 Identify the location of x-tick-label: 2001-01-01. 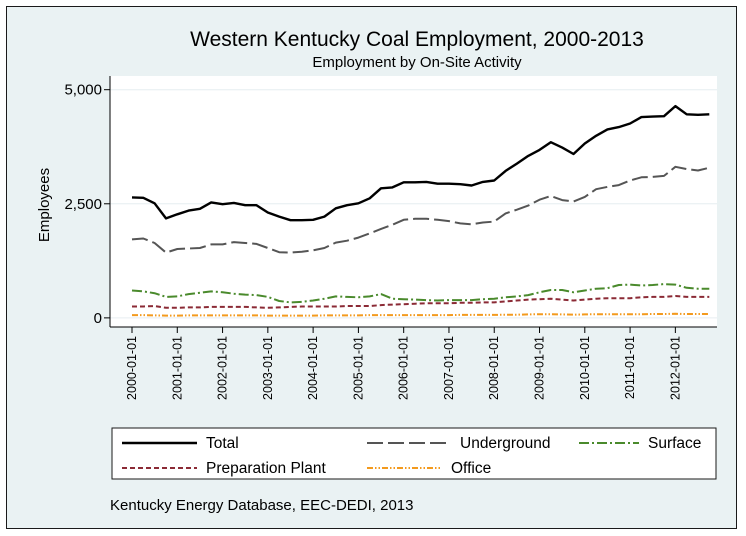
(177, 368).